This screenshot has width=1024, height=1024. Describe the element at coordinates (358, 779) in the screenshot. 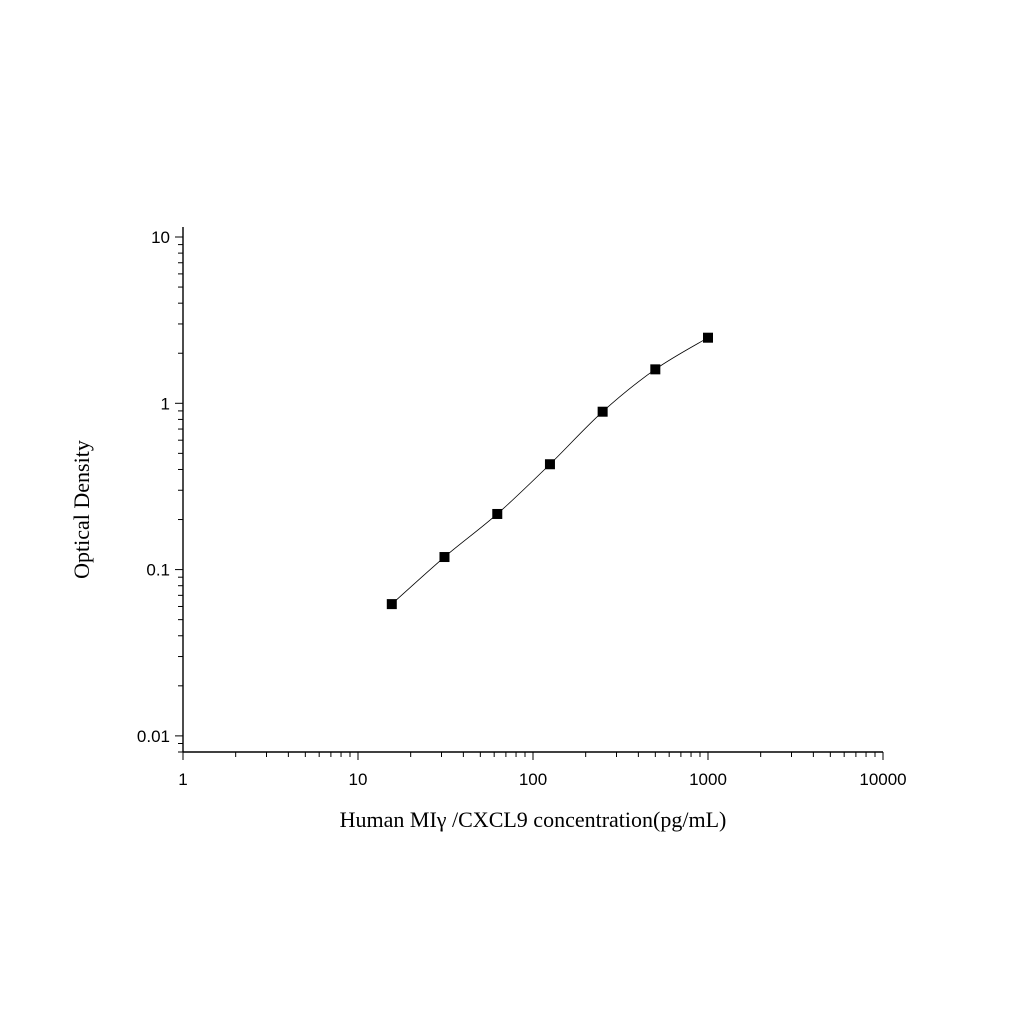

I see `x-tick-label: 10` at that location.